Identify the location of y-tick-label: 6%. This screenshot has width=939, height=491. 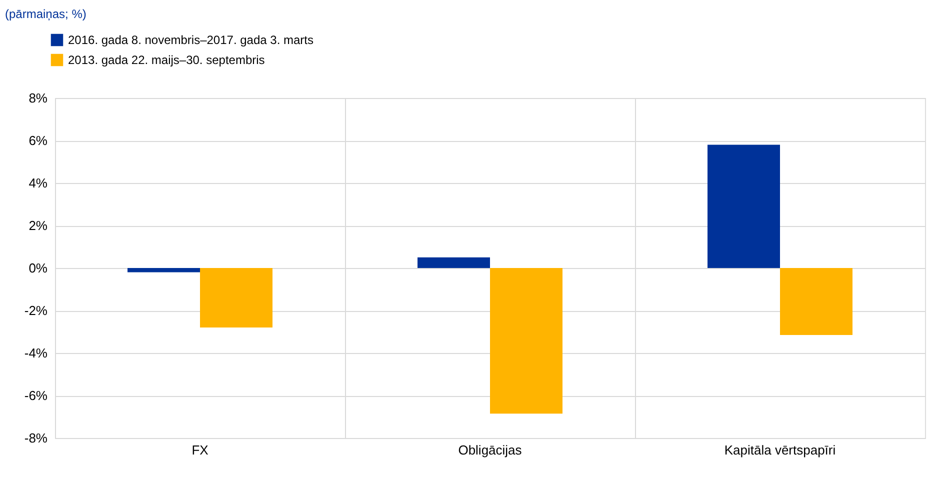
(38, 140).